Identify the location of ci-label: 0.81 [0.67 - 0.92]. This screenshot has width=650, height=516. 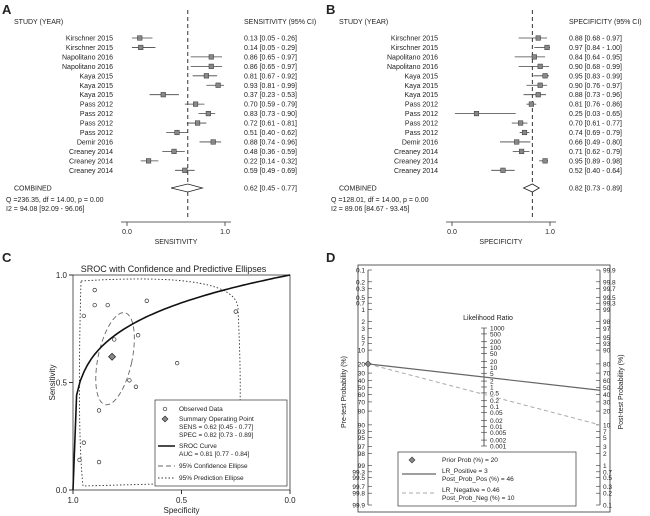
(270, 76).